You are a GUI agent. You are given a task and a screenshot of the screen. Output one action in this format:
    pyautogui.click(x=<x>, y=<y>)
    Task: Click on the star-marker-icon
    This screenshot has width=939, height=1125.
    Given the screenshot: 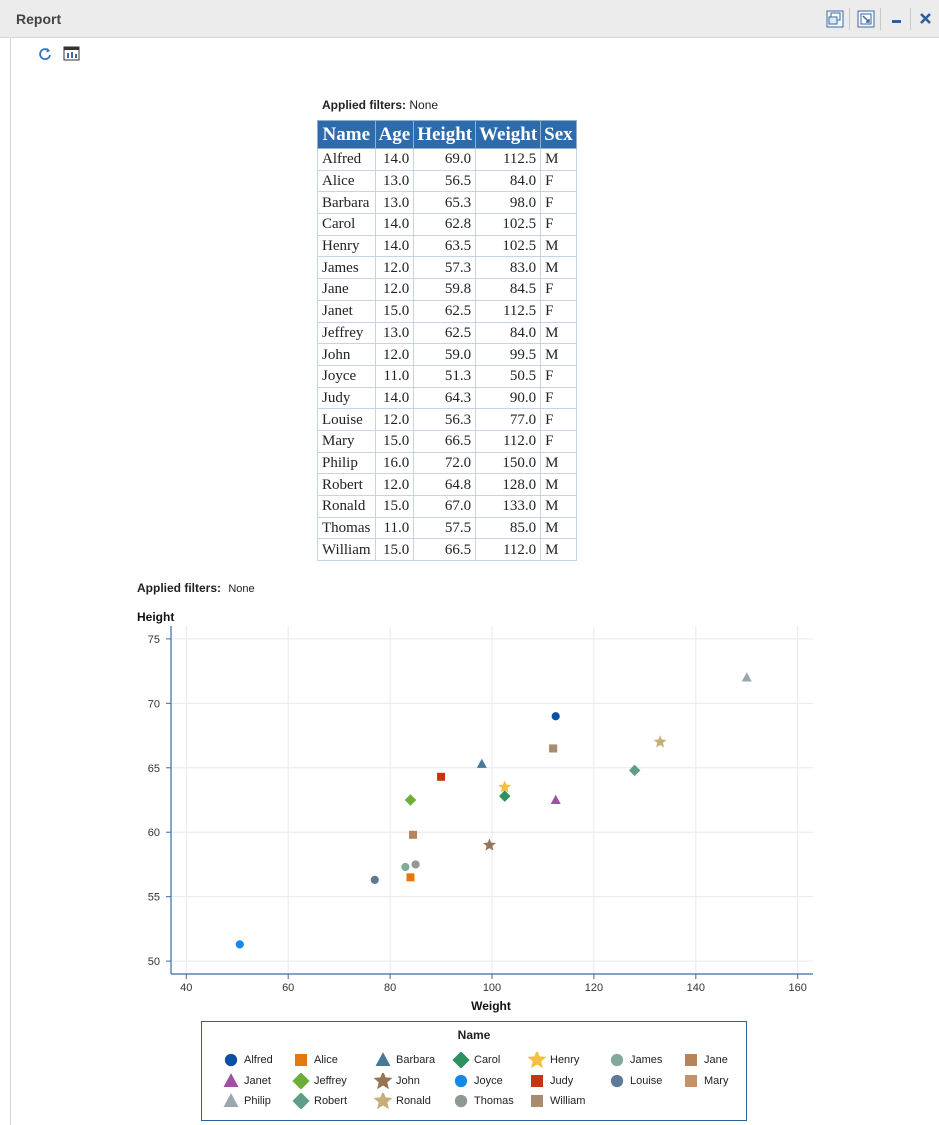 What is the action you would take?
    pyautogui.click(x=537, y=1060)
    